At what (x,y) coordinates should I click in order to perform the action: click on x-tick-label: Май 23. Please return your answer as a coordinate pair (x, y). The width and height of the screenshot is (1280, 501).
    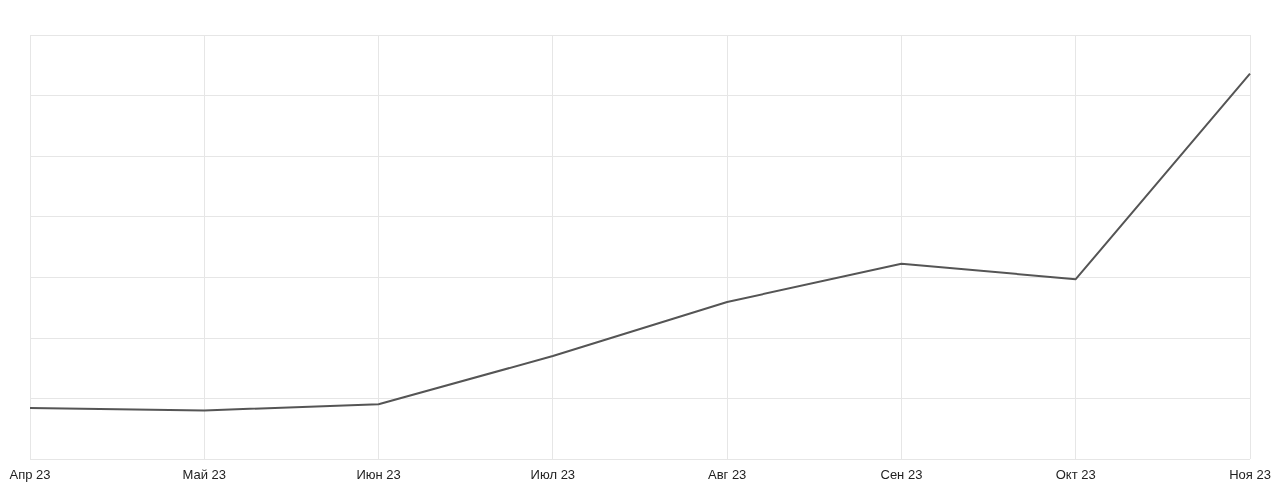
    Looking at the image, I should click on (204, 474).